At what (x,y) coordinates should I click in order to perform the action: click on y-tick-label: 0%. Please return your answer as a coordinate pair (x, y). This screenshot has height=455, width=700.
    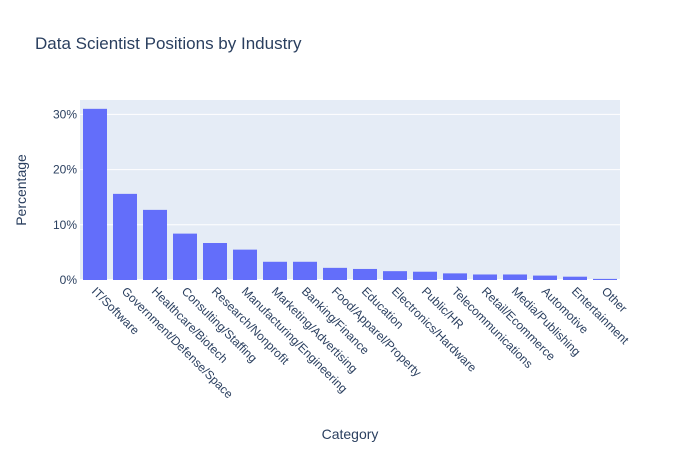
    Looking at the image, I should click on (69, 280).